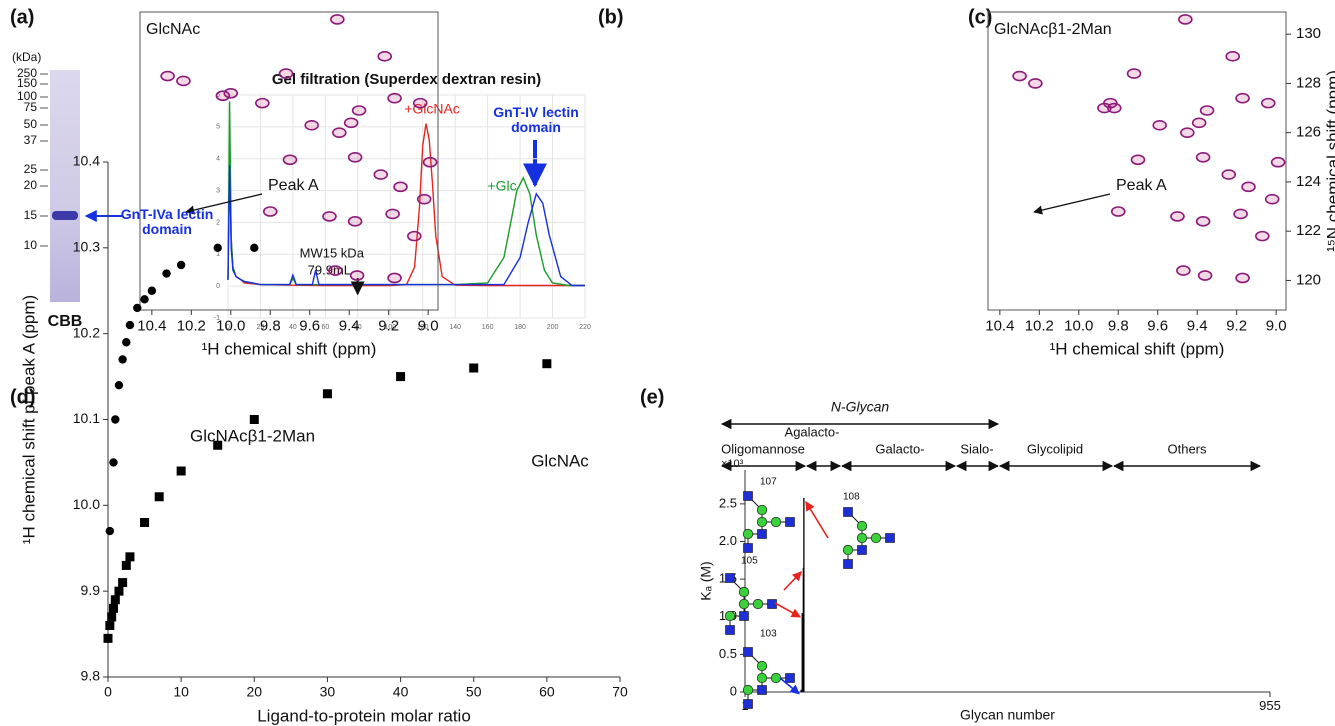 The width and height of the screenshot is (1335, 726). I want to click on glycan-number: 103, so click(768, 634).